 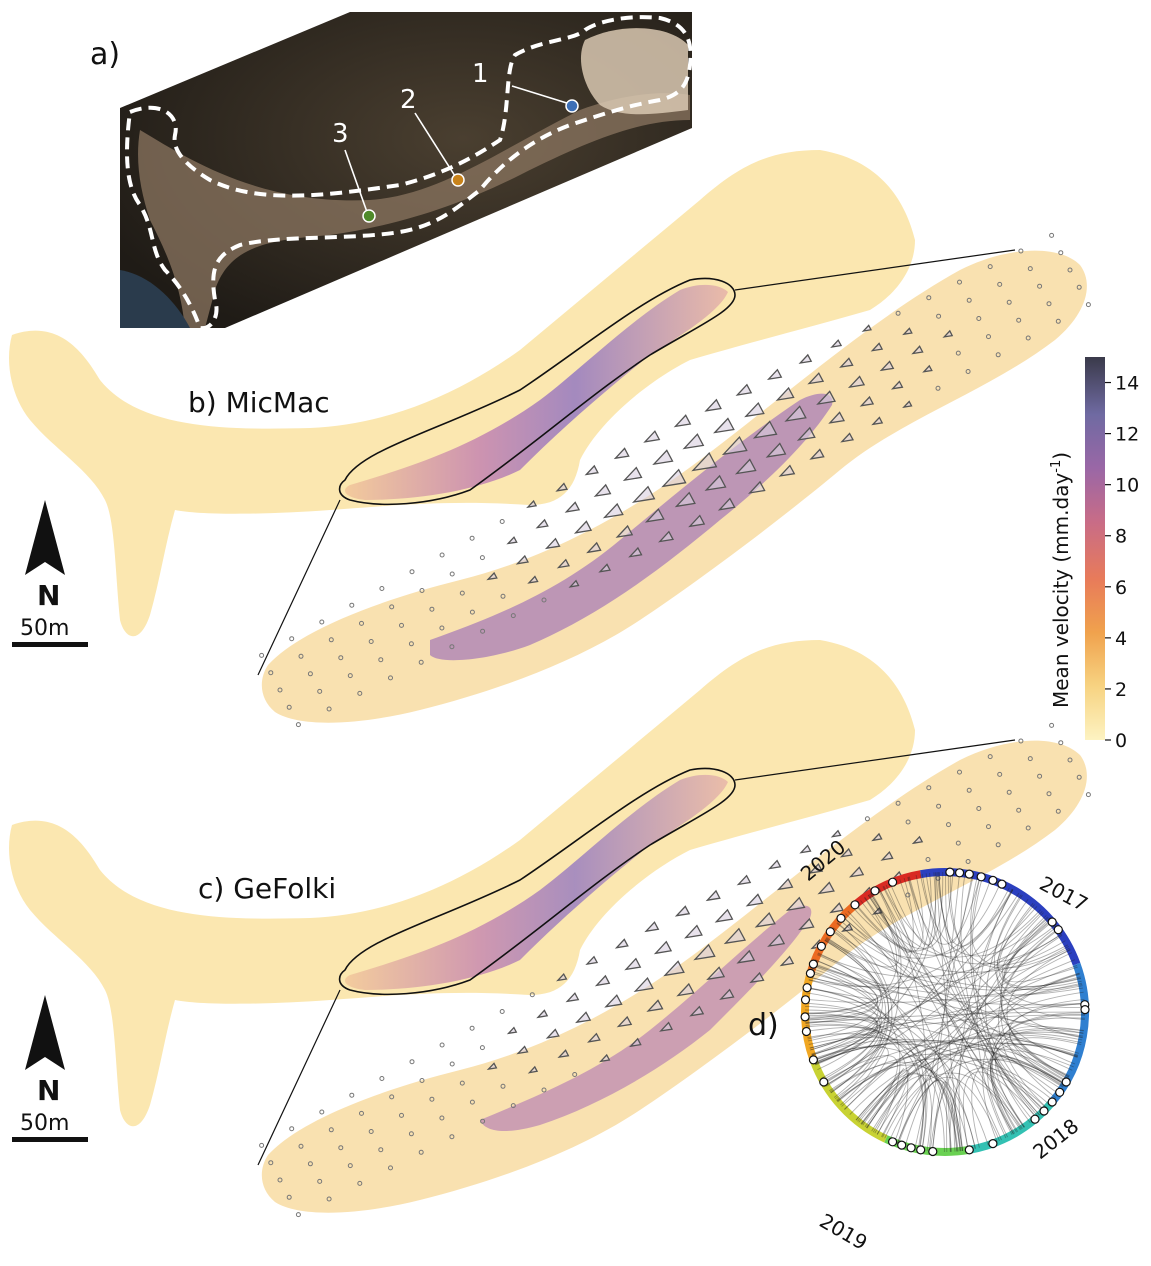 I want to click on colorbar-tick-label: 14, so click(x=1127, y=384).